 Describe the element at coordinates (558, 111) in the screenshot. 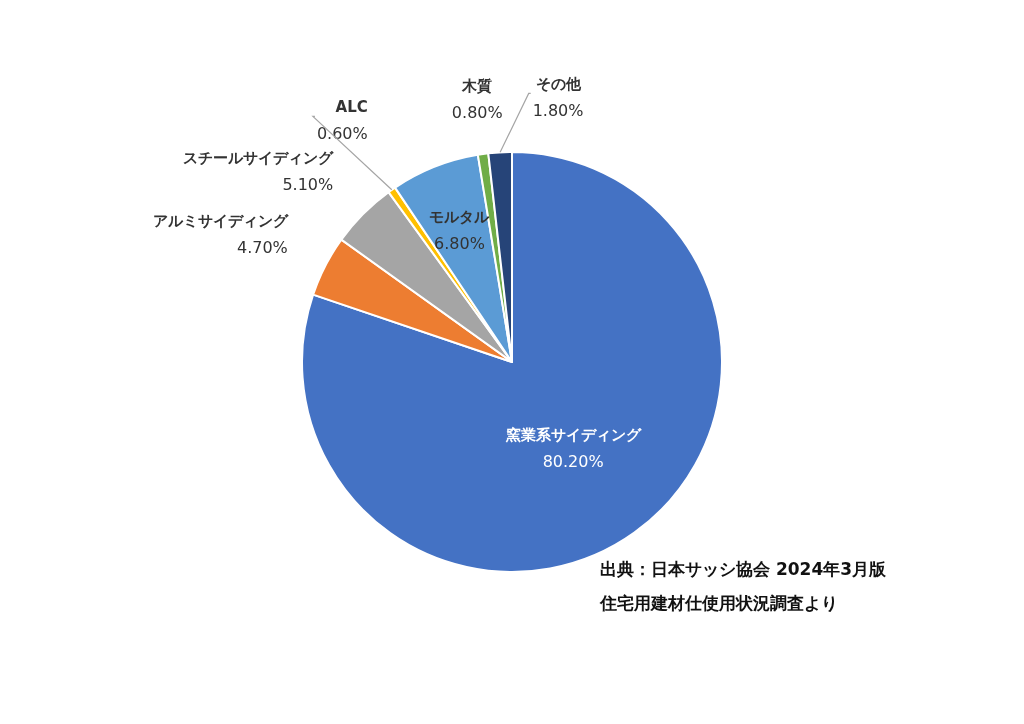

I see `data-label: 1.80%` at that location.